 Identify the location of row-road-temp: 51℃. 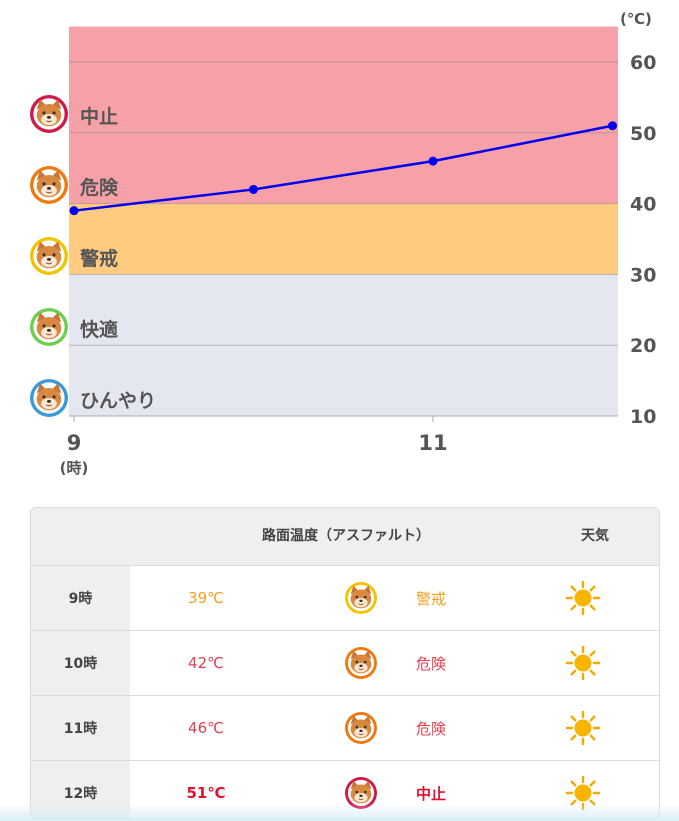
(206, 793).